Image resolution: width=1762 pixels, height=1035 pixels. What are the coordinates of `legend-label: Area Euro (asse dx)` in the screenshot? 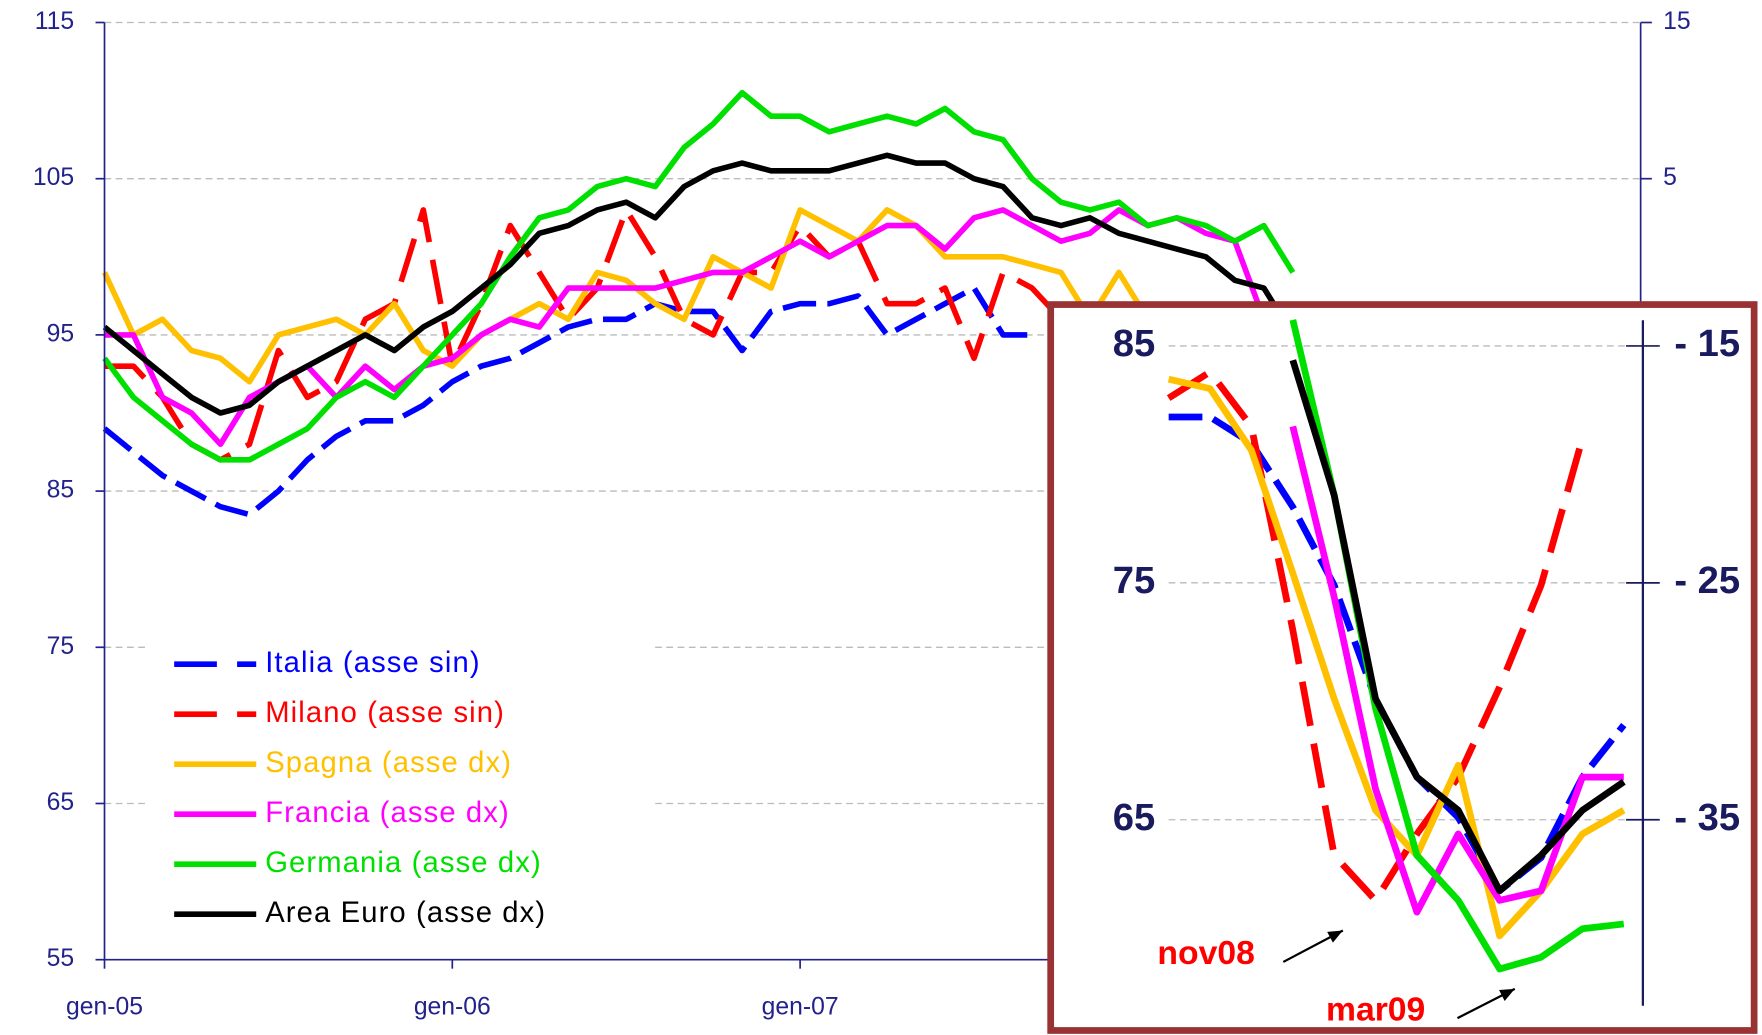 It's located at (405, 913).